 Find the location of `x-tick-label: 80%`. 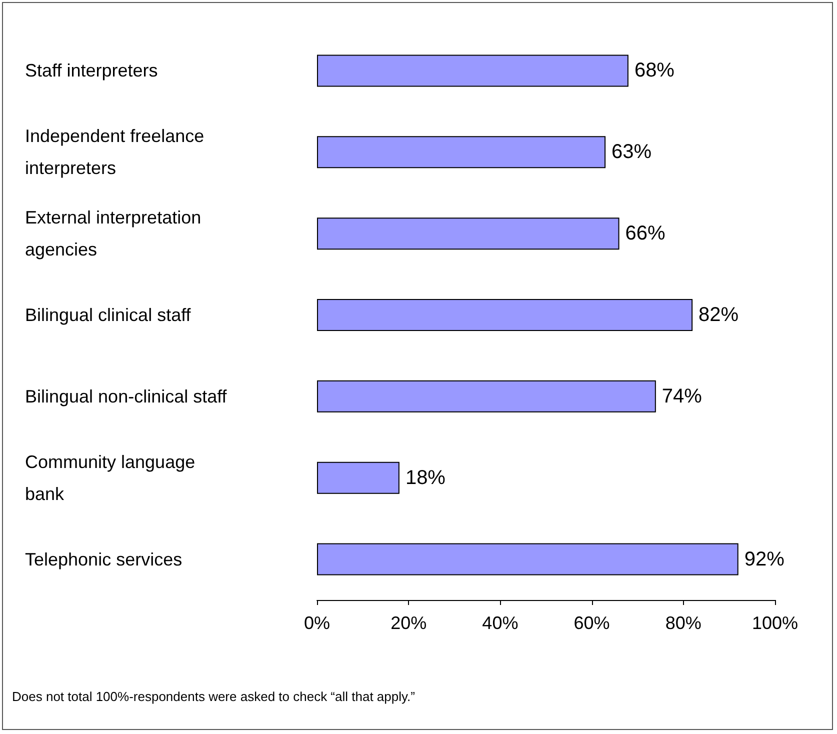

x-tick-label: 80% is located at coordinates (683, 623).